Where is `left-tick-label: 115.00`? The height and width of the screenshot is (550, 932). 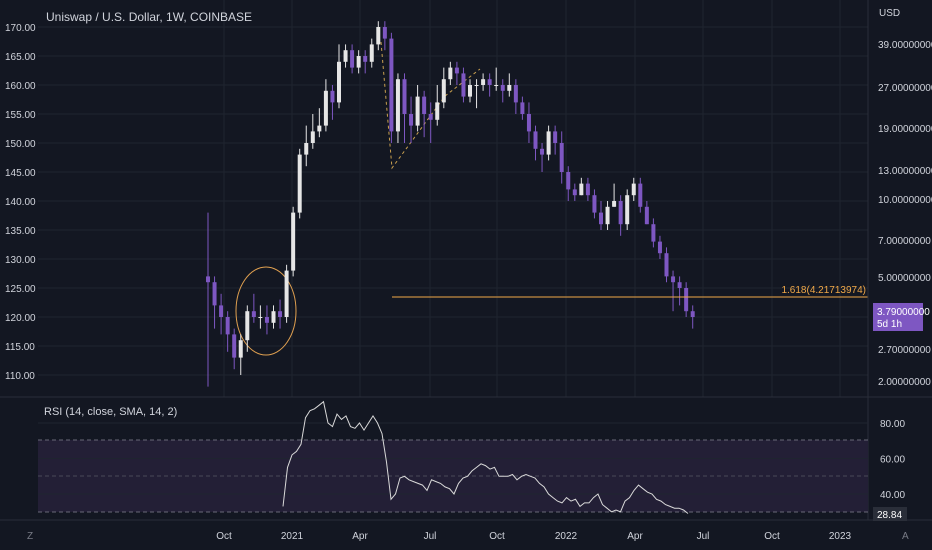 left-tick-label: 115.00 is located at coordinates (20, 347).